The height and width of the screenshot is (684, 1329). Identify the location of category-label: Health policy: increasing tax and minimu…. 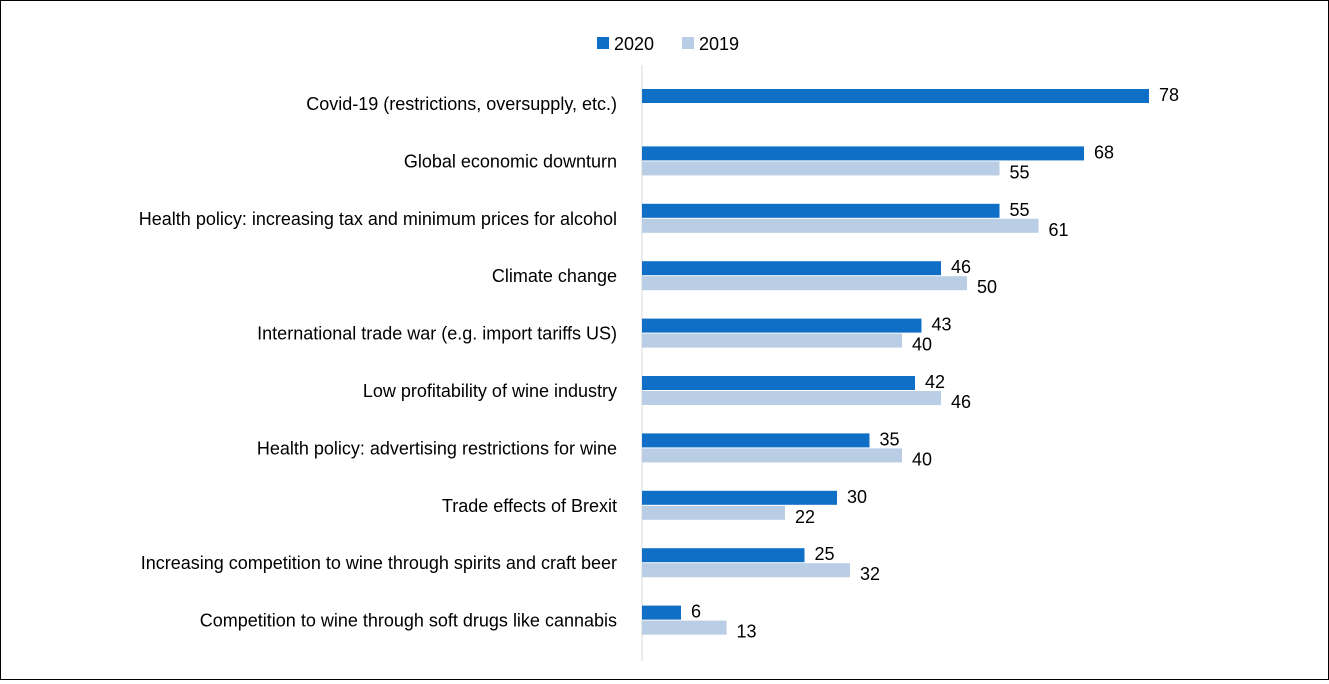
(378, 219).